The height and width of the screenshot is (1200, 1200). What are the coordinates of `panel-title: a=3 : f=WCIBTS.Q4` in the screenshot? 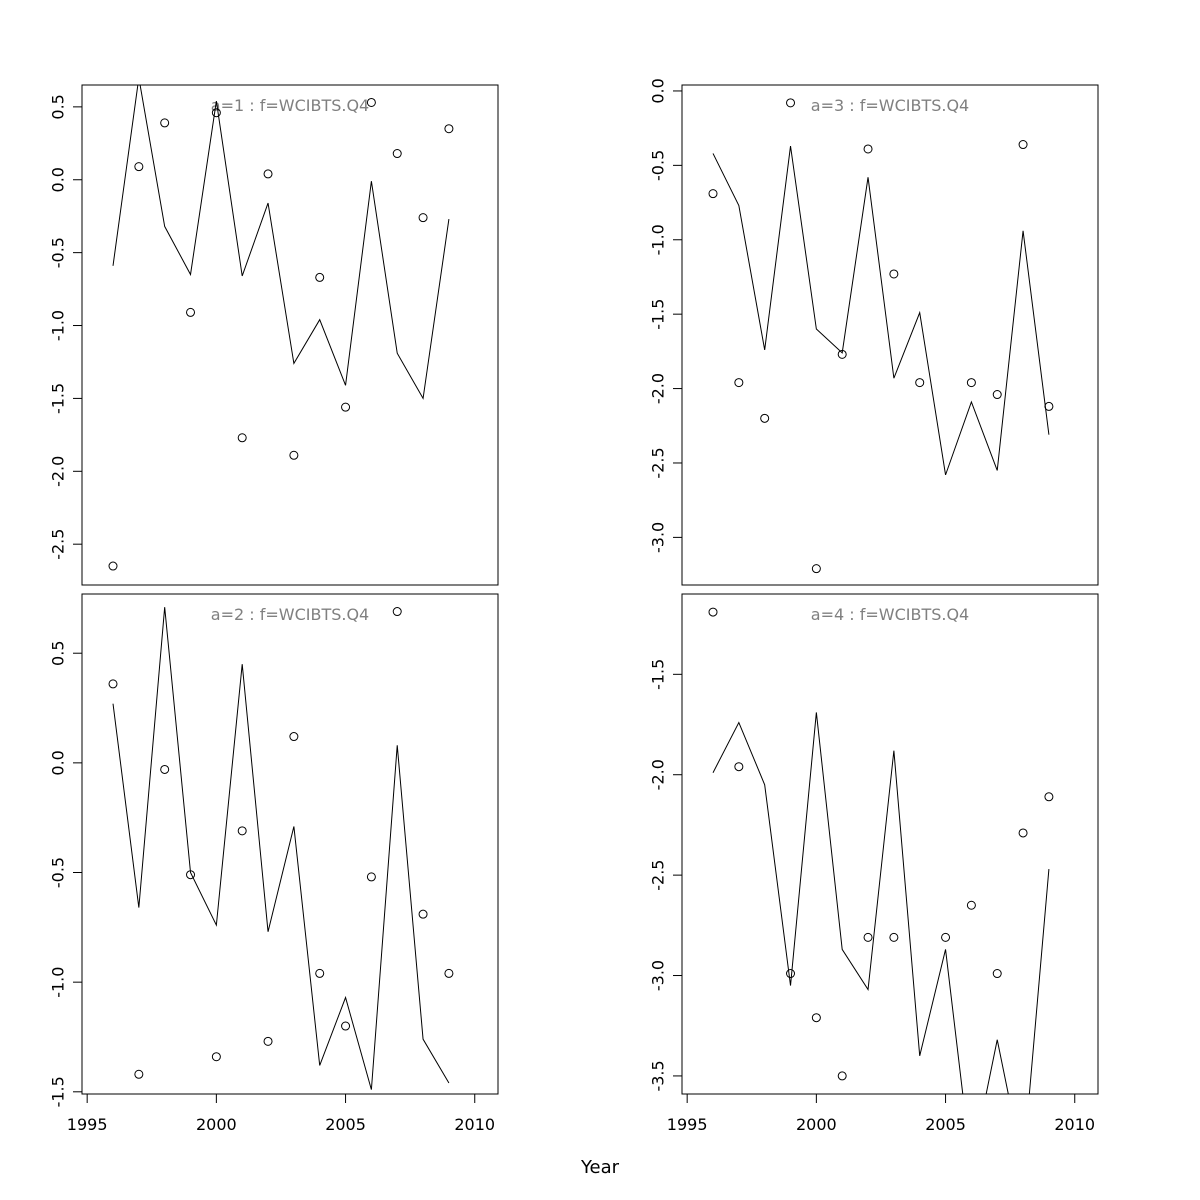 It's located at (890, 105).